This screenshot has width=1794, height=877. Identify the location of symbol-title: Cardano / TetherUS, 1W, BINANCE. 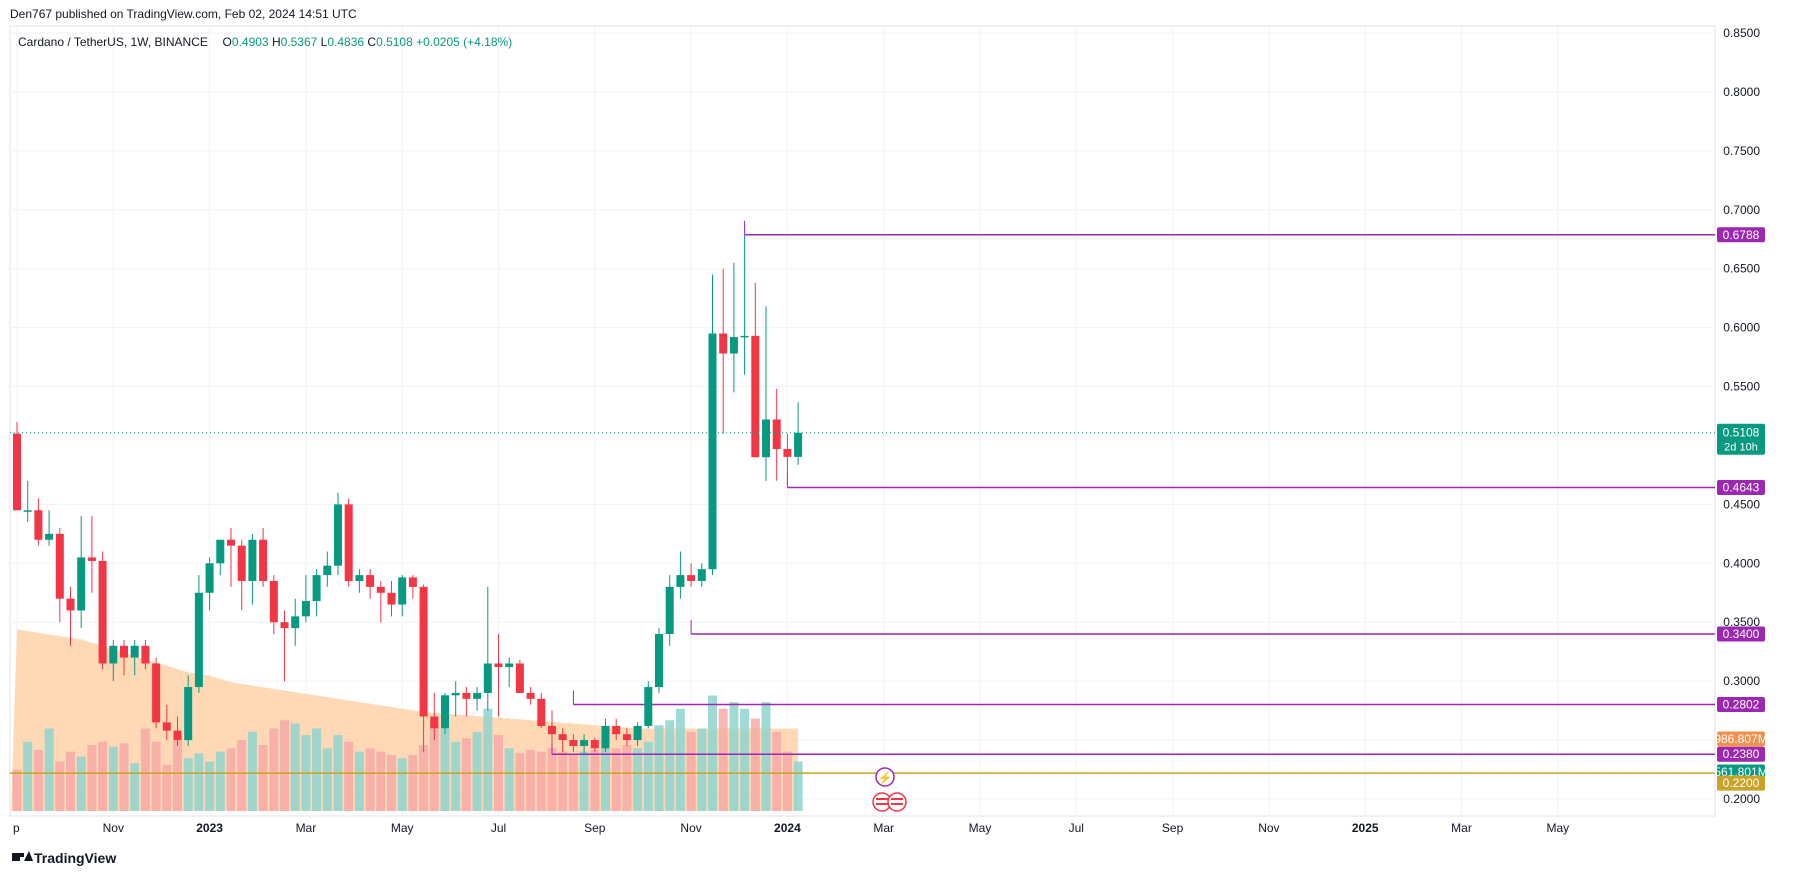
(113, 42).